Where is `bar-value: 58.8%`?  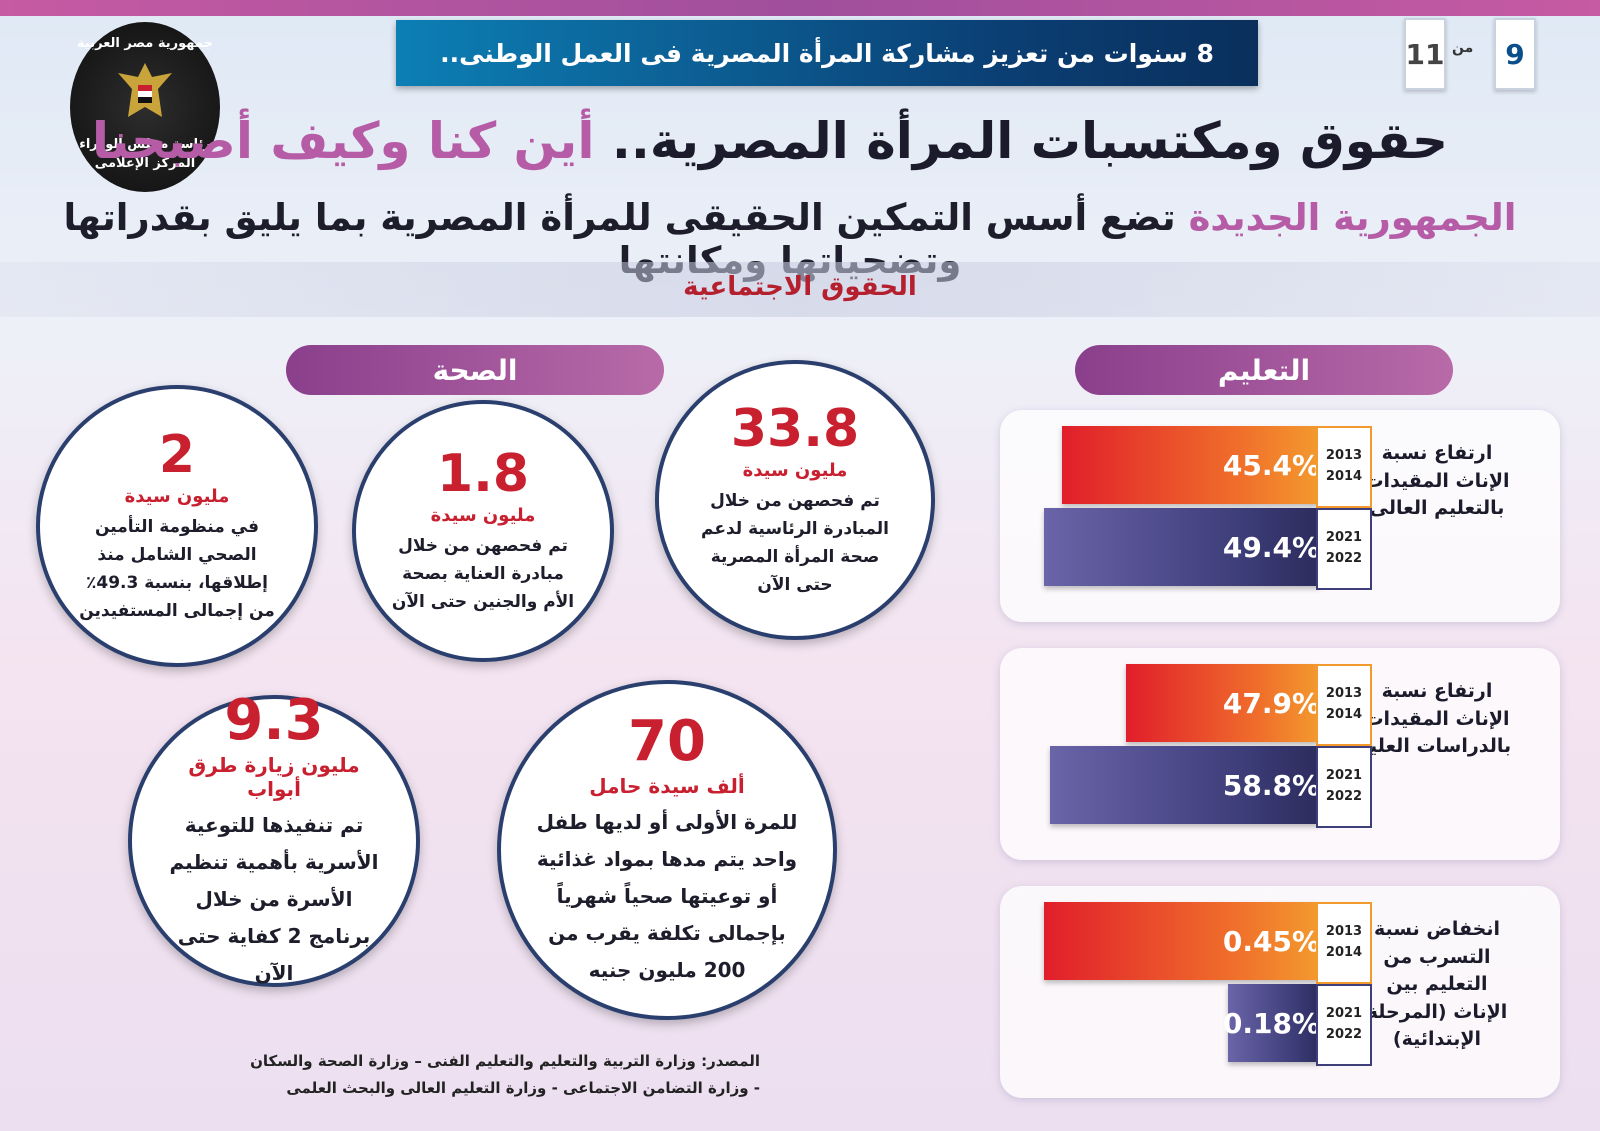
bar-value: 58.8% is located at coordinates (1271, 785).